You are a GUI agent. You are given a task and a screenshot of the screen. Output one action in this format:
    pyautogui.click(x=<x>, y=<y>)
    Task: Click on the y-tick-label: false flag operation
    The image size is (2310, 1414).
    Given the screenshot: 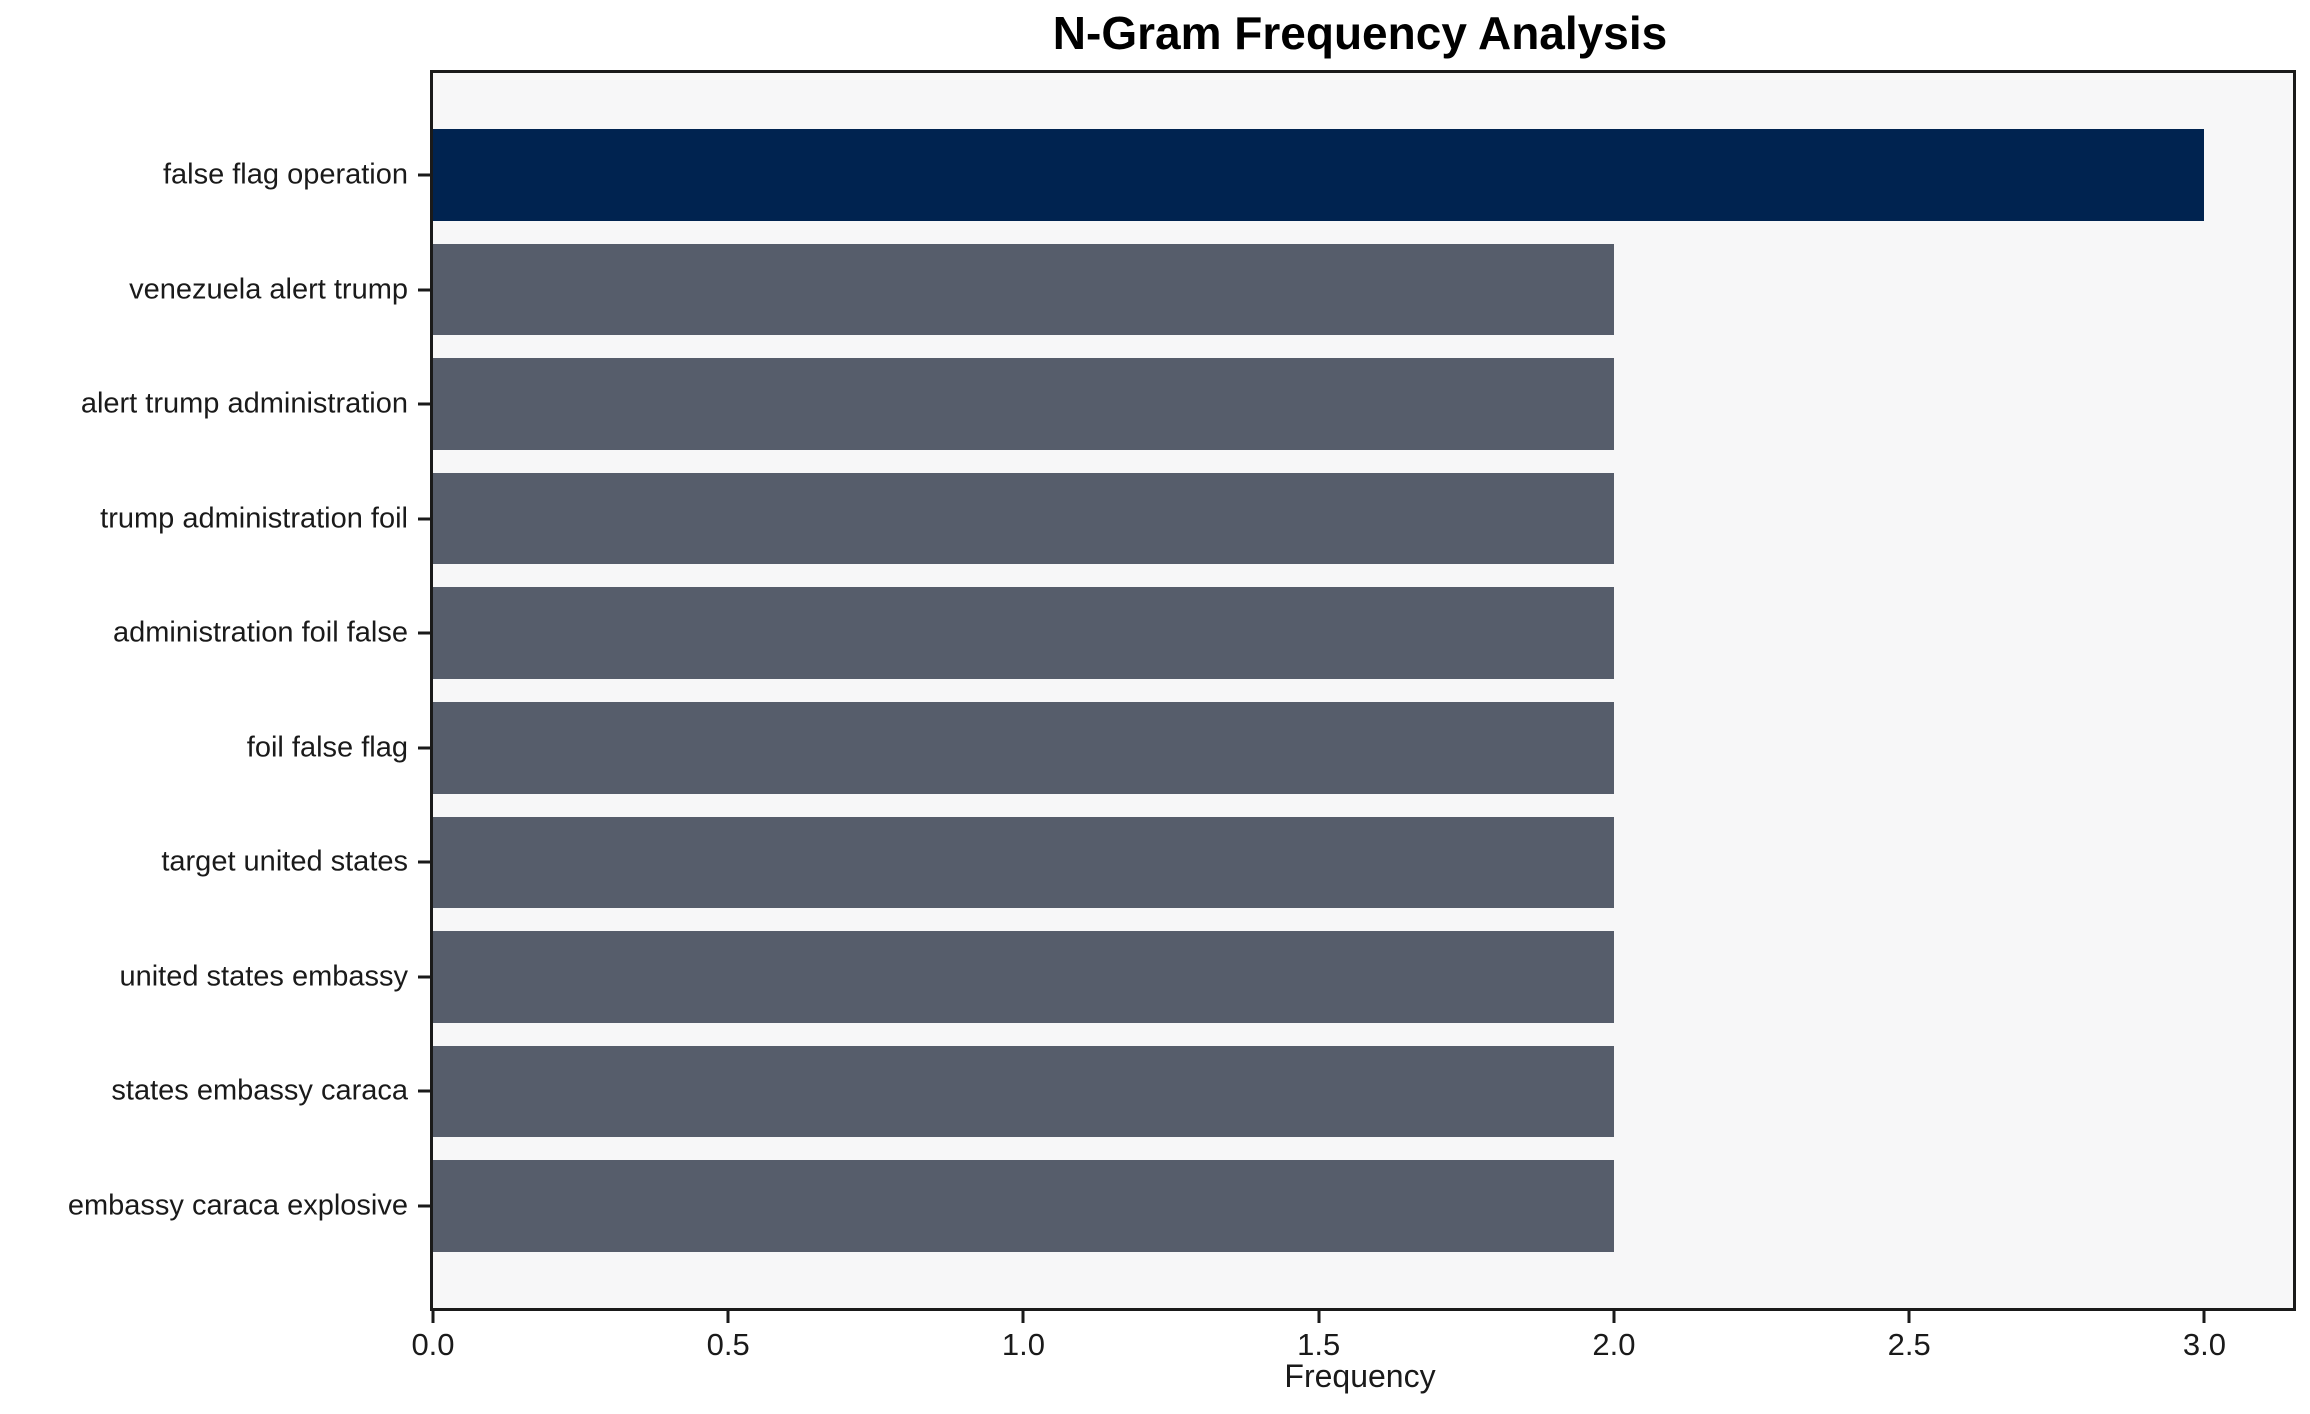 What is the action you would take?
    pyautogui.click(x=285, y=174)
    